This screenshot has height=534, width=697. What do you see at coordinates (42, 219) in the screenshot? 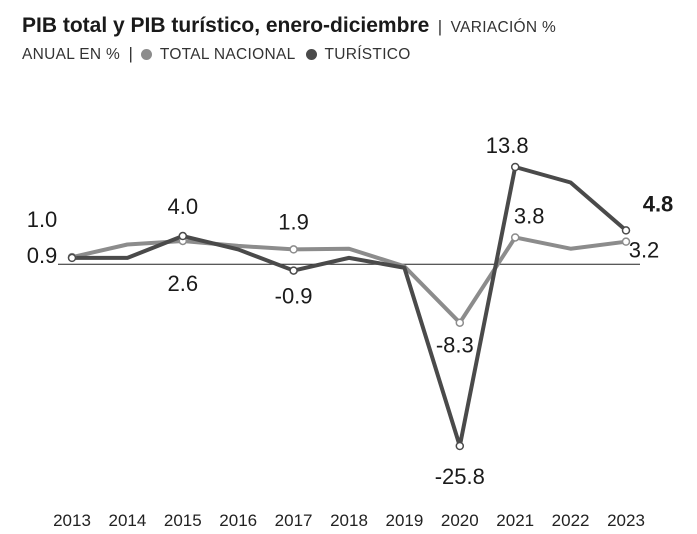
I see `data-label-total: 1.0` at bounding box center [42, 219].